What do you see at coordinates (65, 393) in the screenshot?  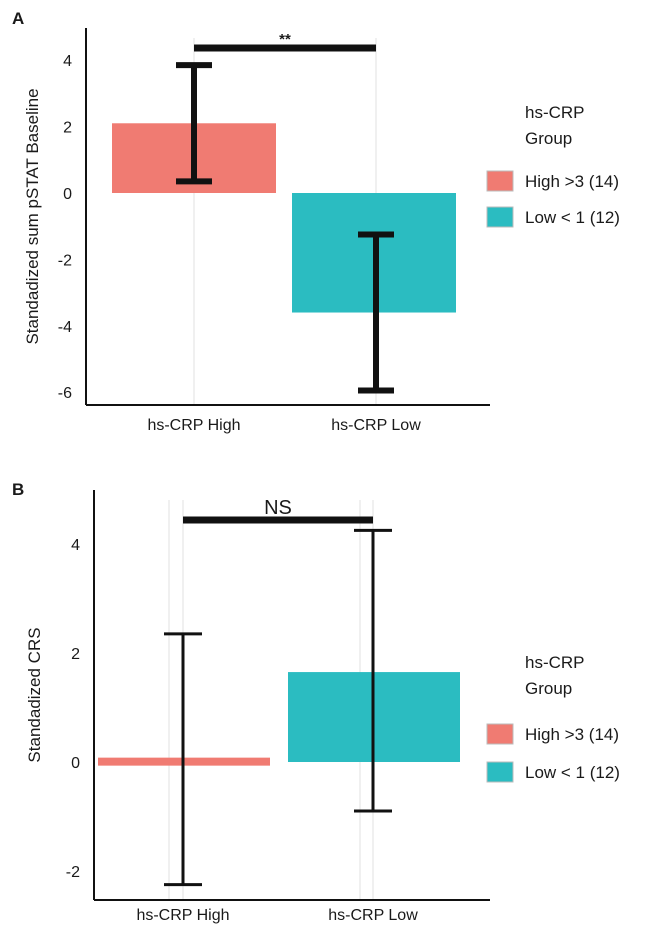 I see `y-tick-label: -6` at bounding box center [65, 393].